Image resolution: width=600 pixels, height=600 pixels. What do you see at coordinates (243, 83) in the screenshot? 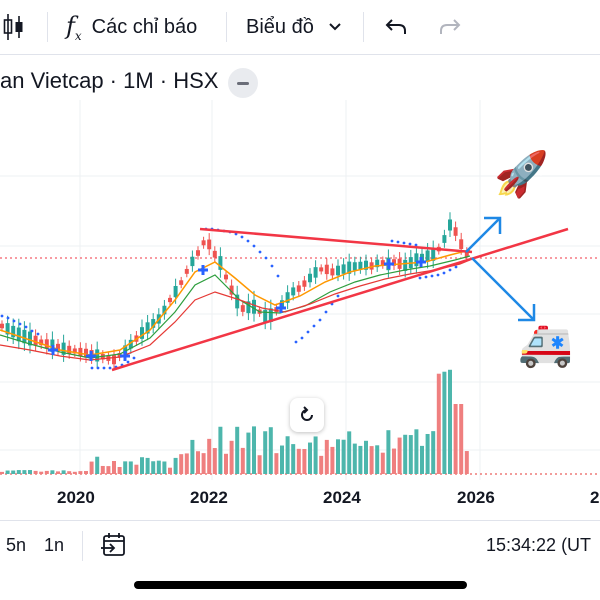
I see `collapse-legend-button` at bounding box center [243, 83].